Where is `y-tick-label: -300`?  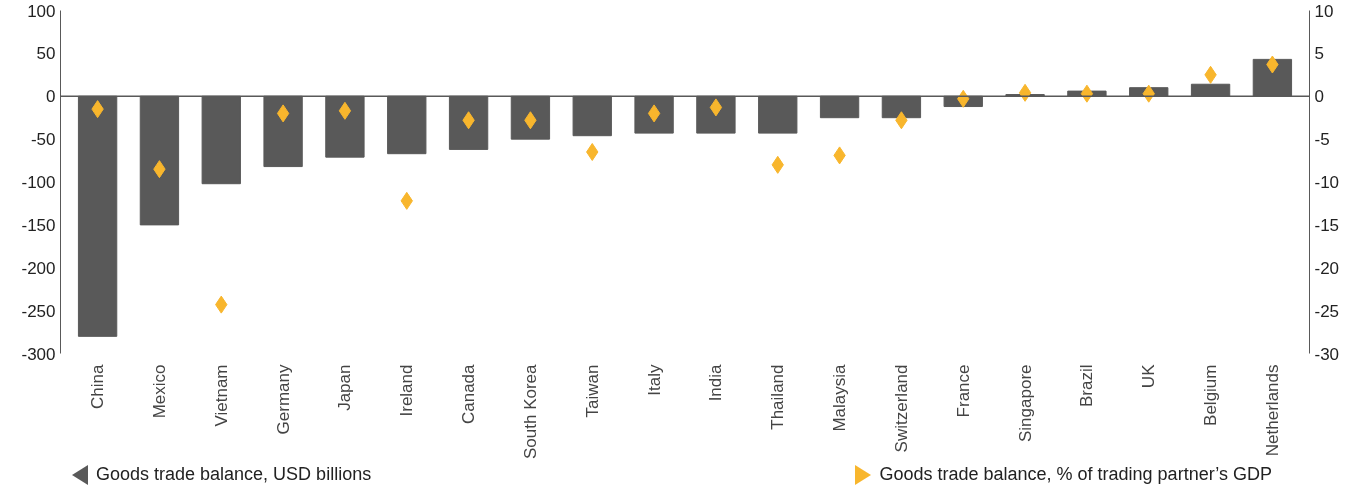 y-tick-label: -300 is located at coordinates (38, 354).